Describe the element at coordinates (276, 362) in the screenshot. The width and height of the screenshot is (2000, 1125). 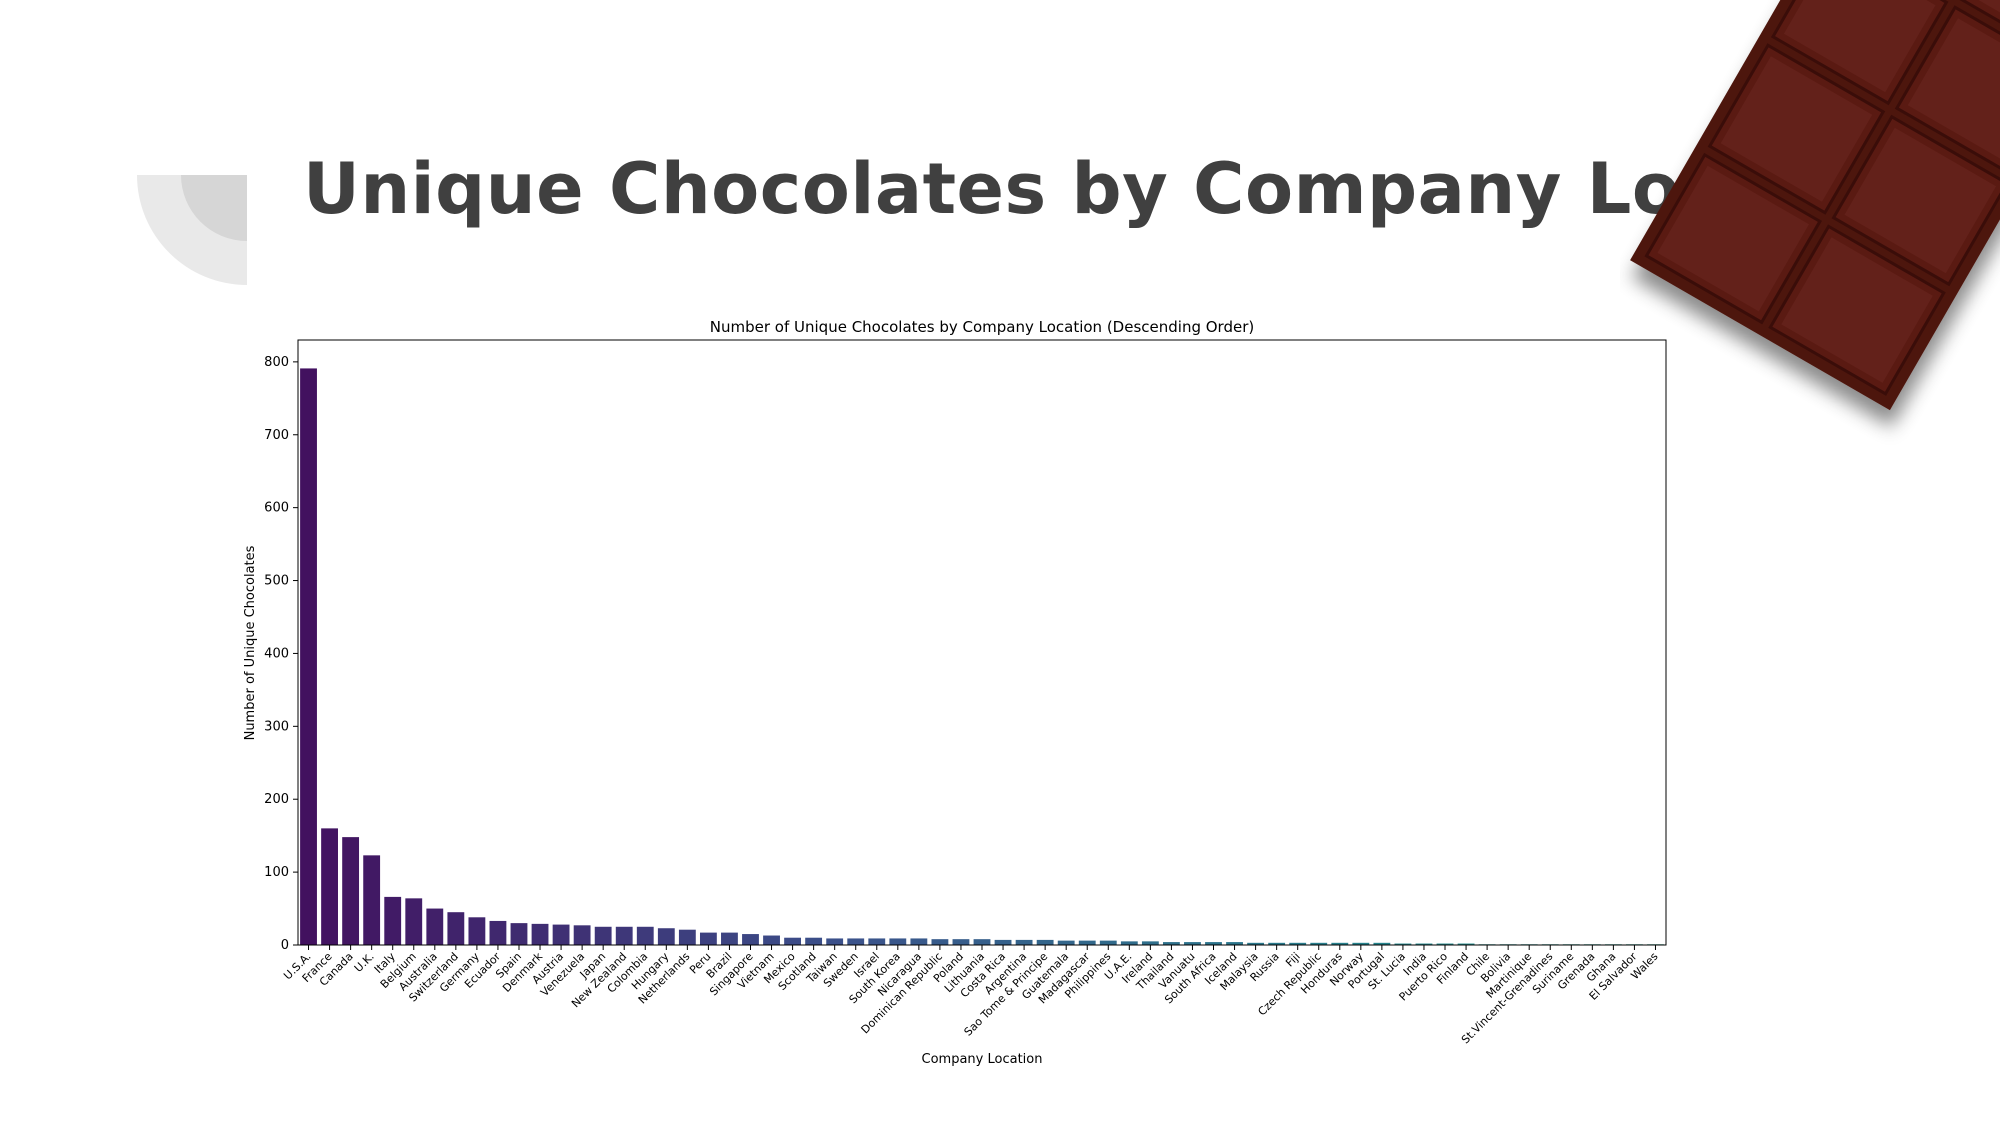
I see `y-tick-label: 800` at that location.